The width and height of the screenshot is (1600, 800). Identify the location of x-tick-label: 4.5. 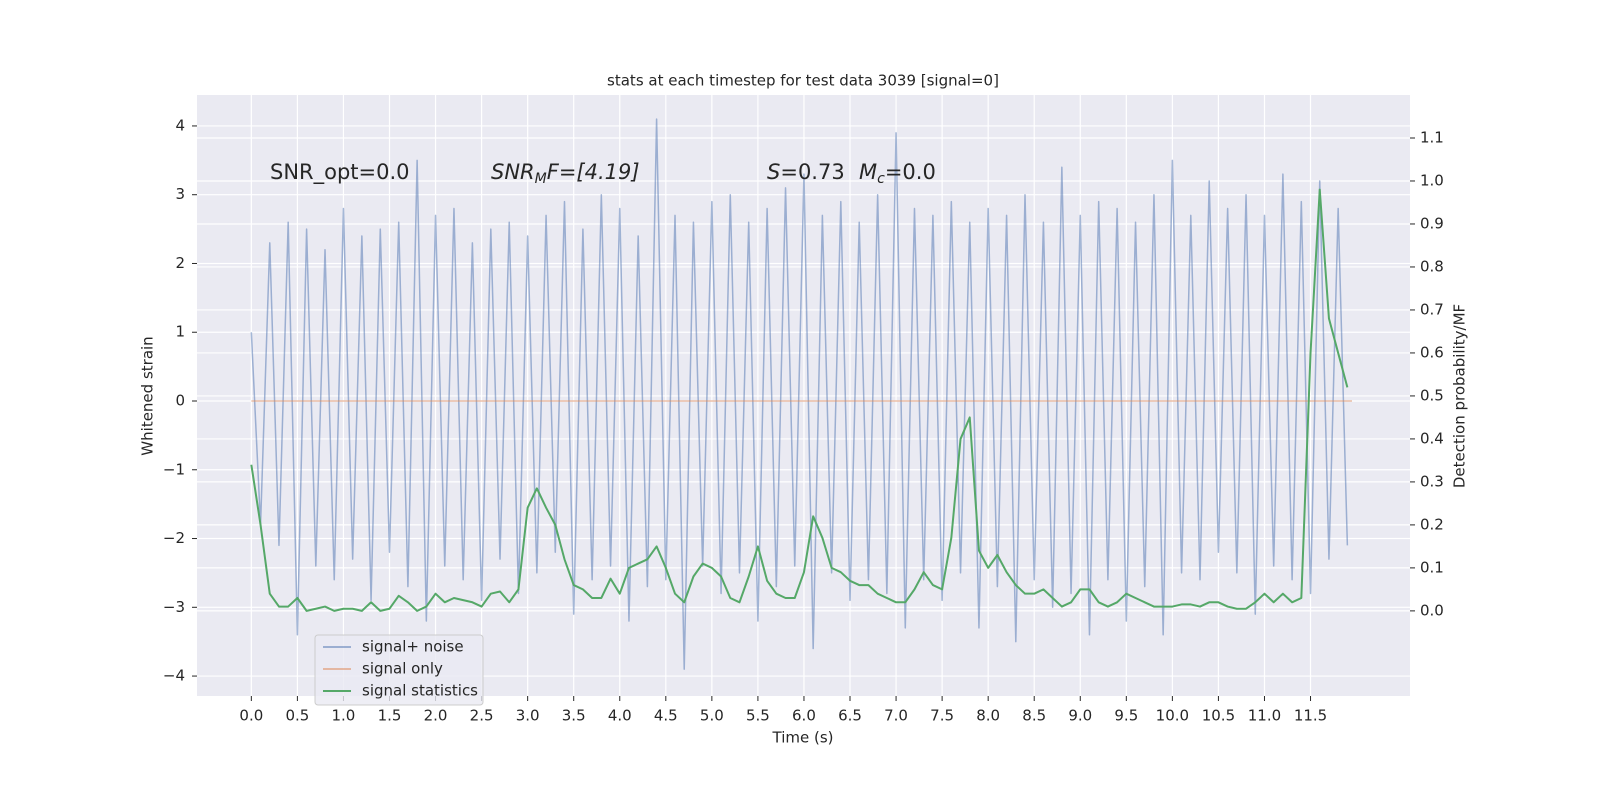
(666, 716).